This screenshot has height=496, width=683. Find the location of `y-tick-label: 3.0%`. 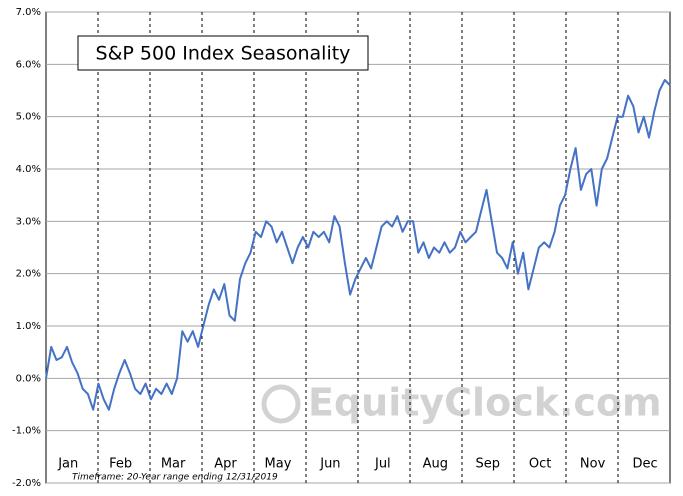

y-tick-label: 3.0% is located at coordinates (28, 221).